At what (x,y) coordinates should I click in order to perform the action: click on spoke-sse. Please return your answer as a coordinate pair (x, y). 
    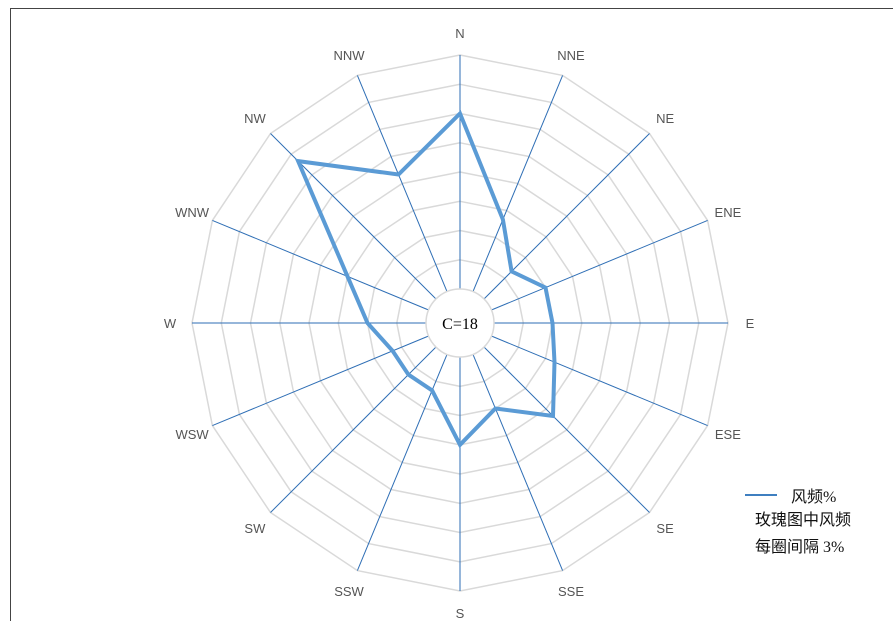
    Looking at the image, I should click on (518, 462).